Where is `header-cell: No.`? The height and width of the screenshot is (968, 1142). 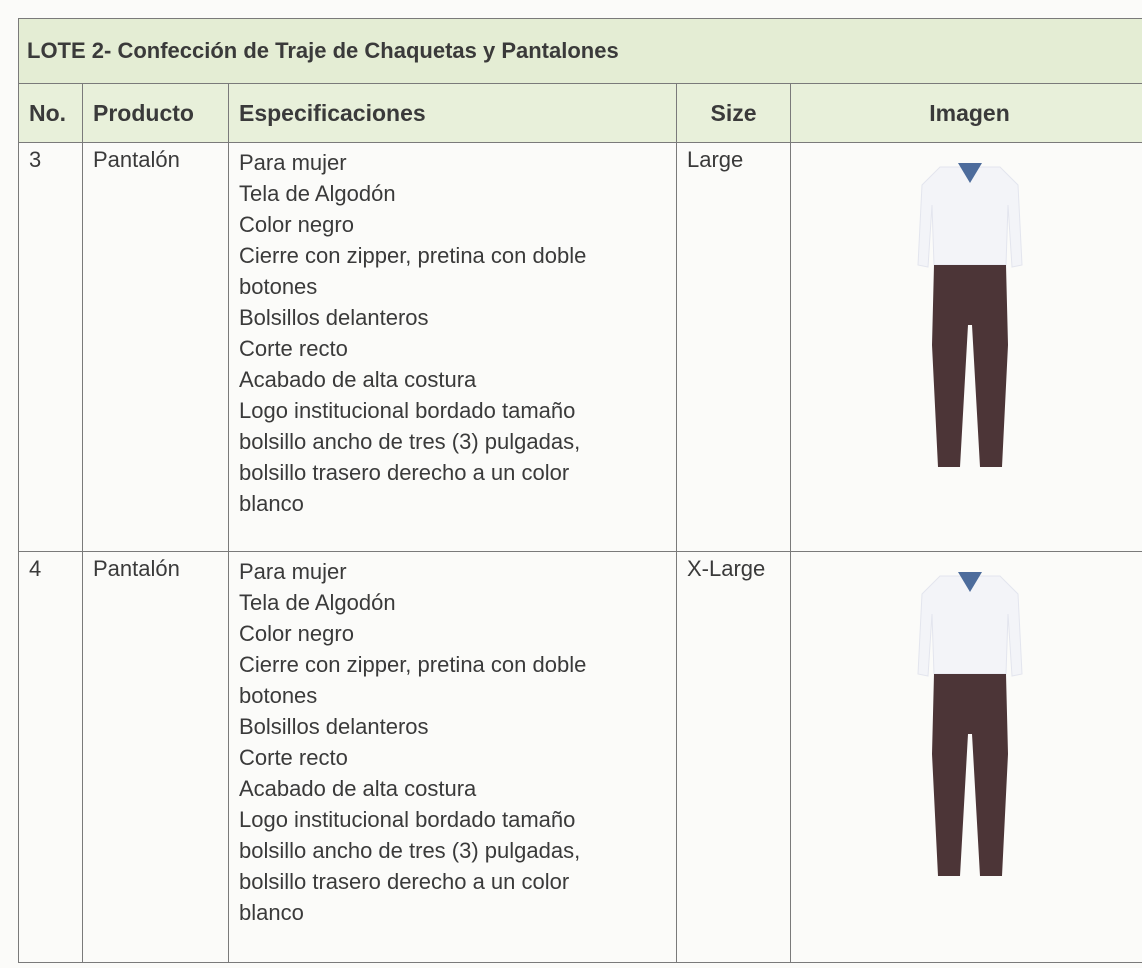 header-cell: No. is located at coordinates (50, 113).